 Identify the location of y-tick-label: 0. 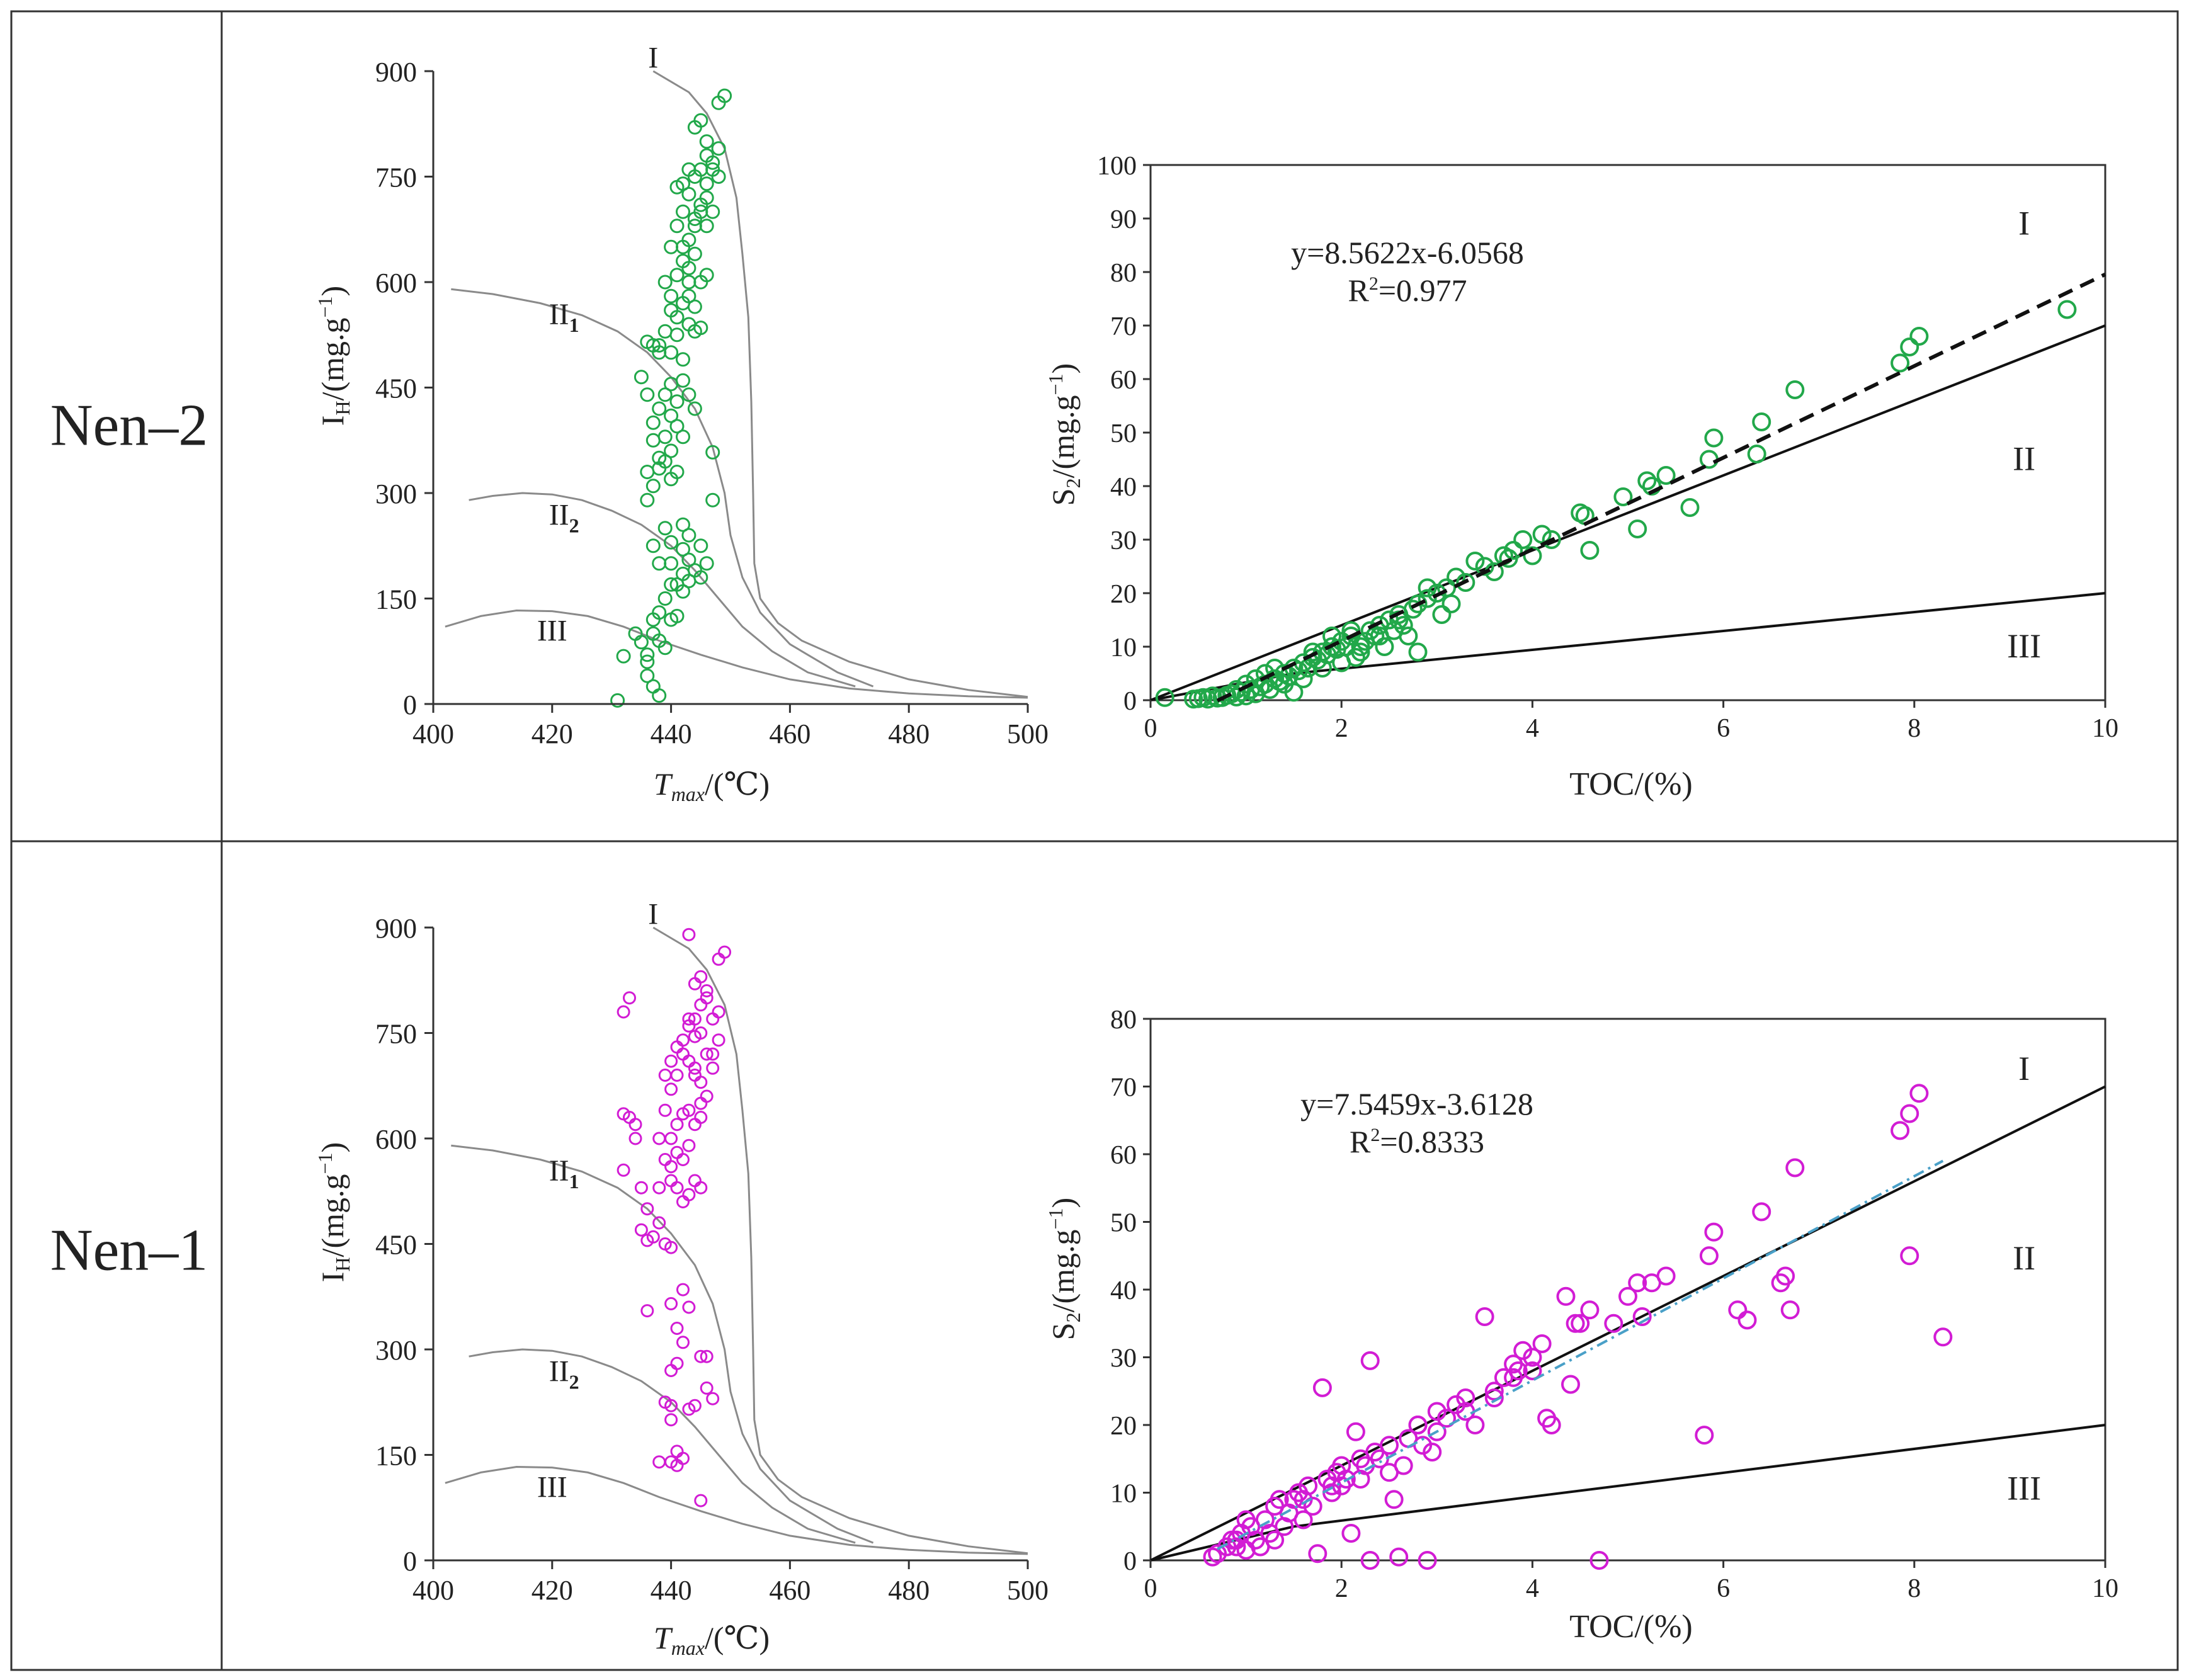
(410, 1561).